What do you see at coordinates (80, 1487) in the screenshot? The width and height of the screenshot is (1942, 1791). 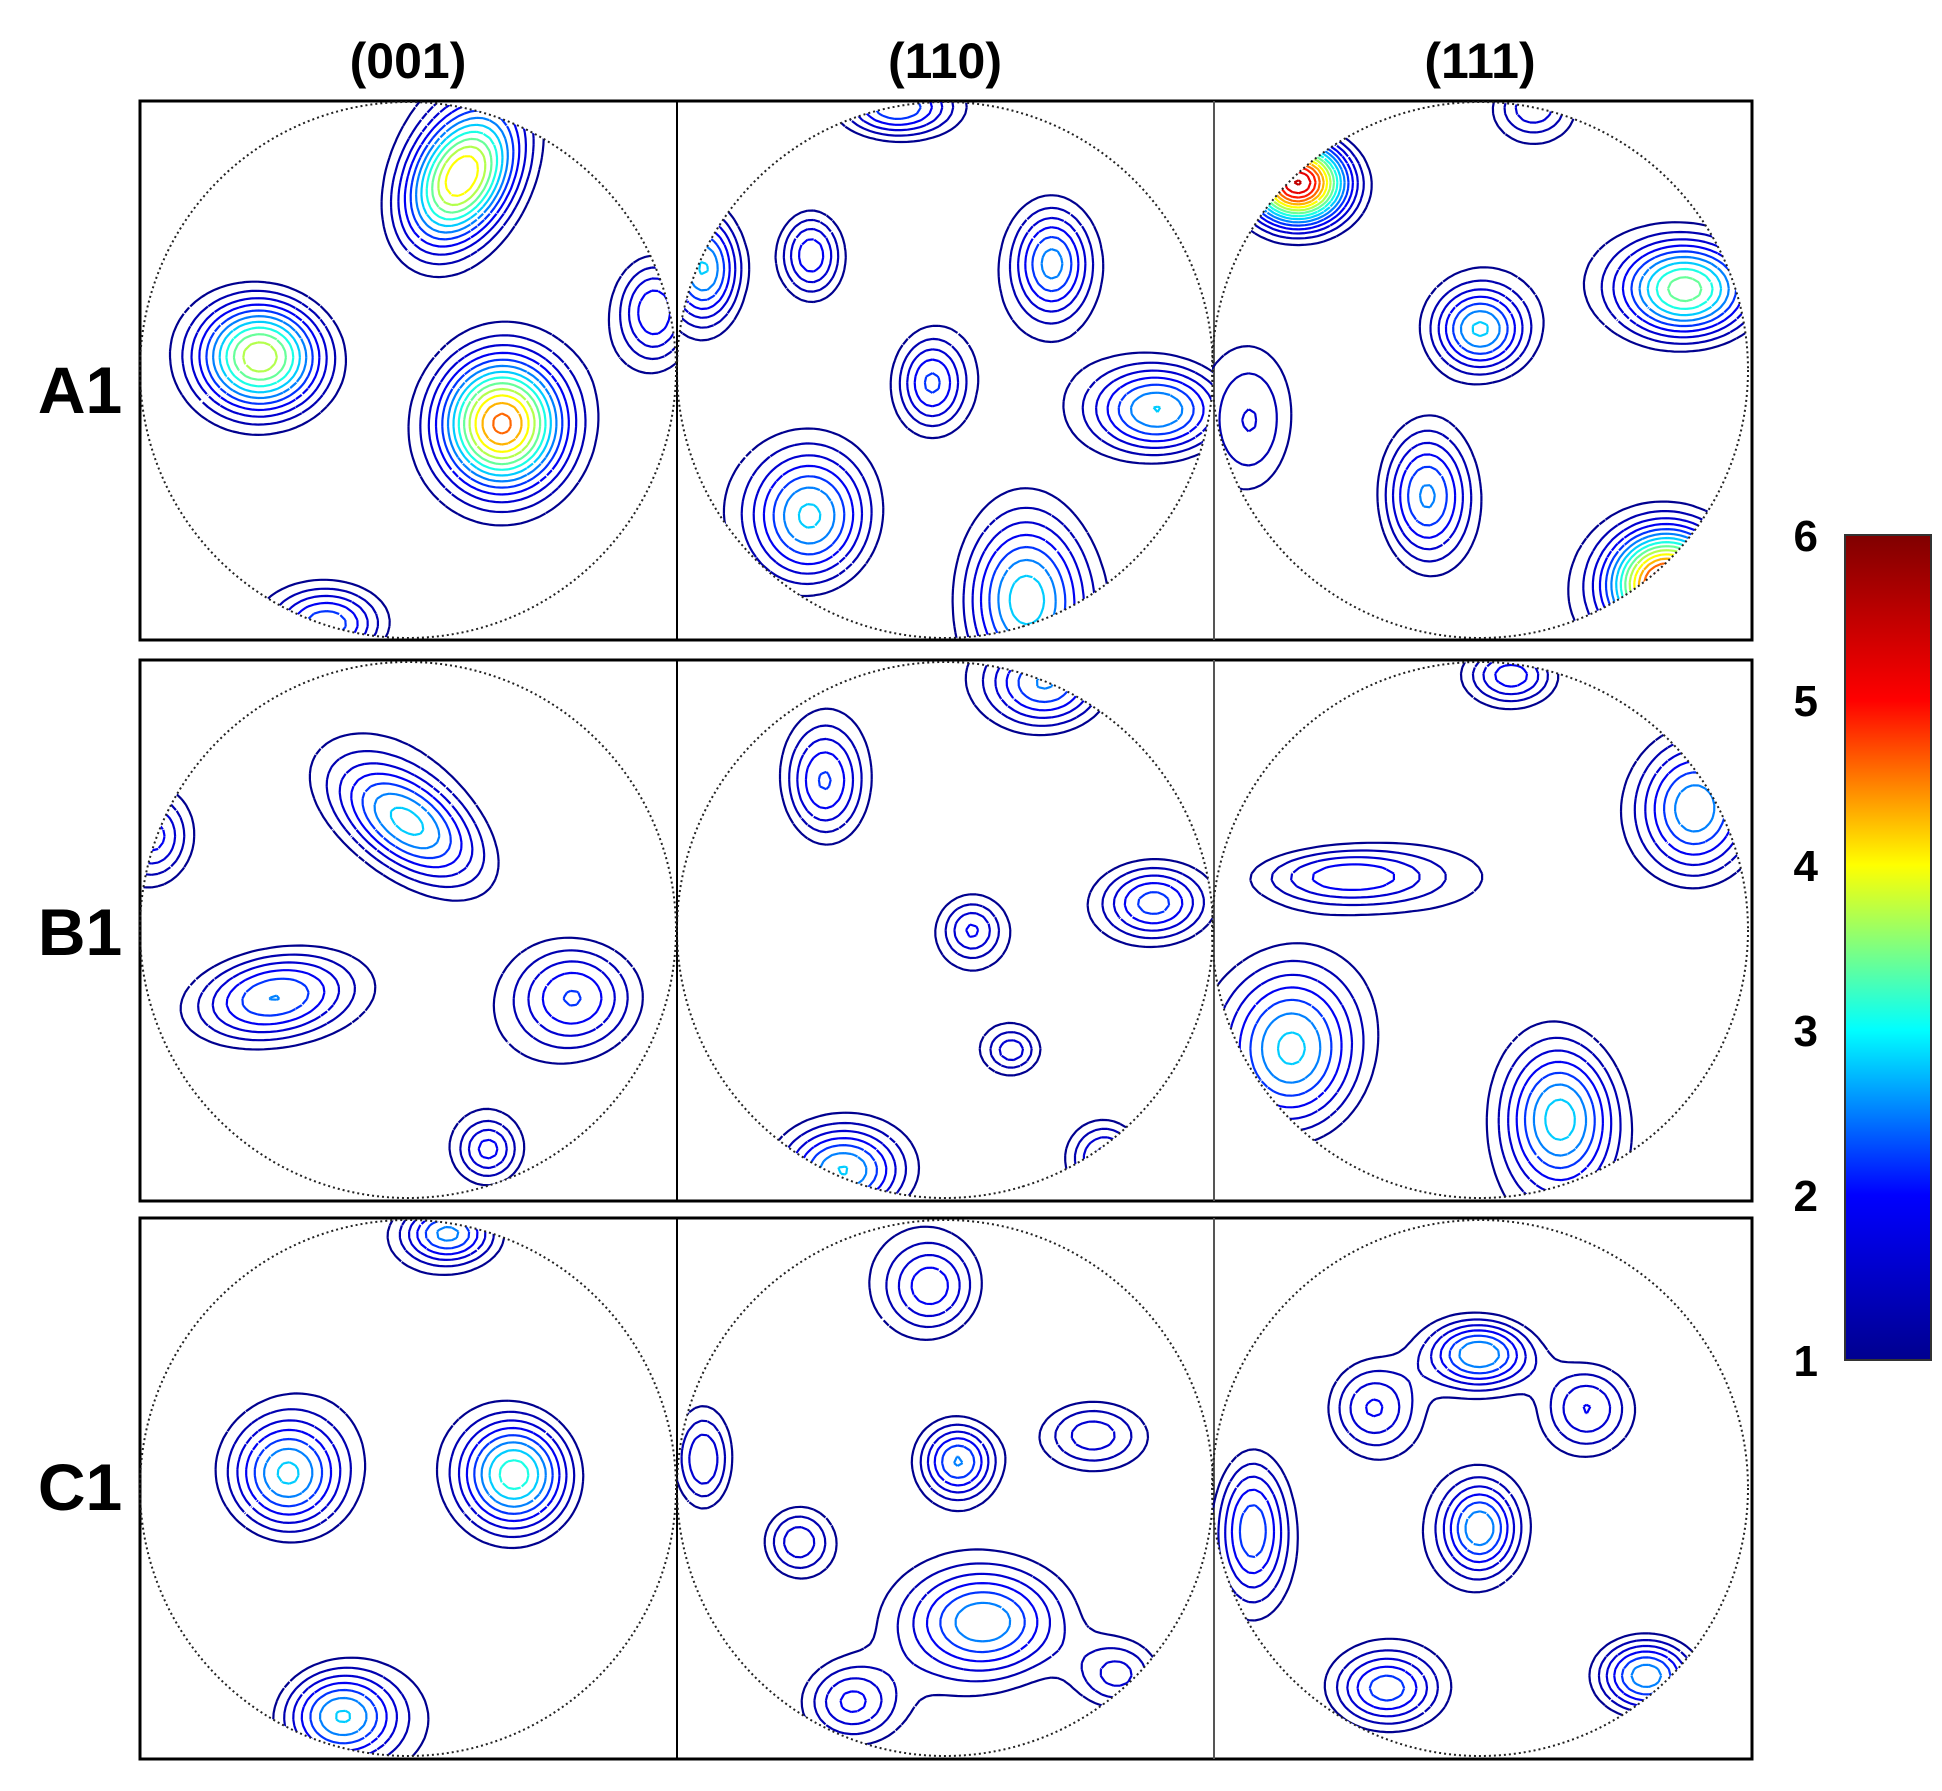 I see `row-label-c1: C1` at bounding box center [80, 1487].